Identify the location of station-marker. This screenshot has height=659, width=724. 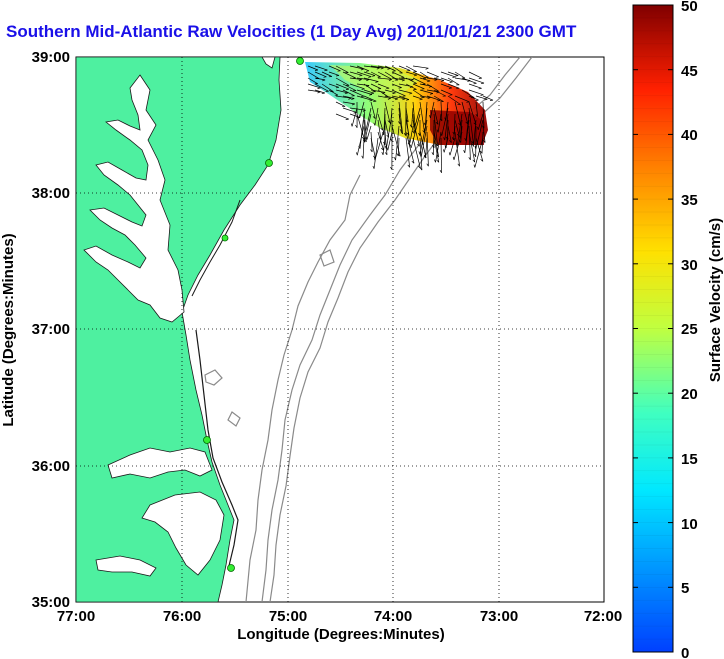
(269, 163).